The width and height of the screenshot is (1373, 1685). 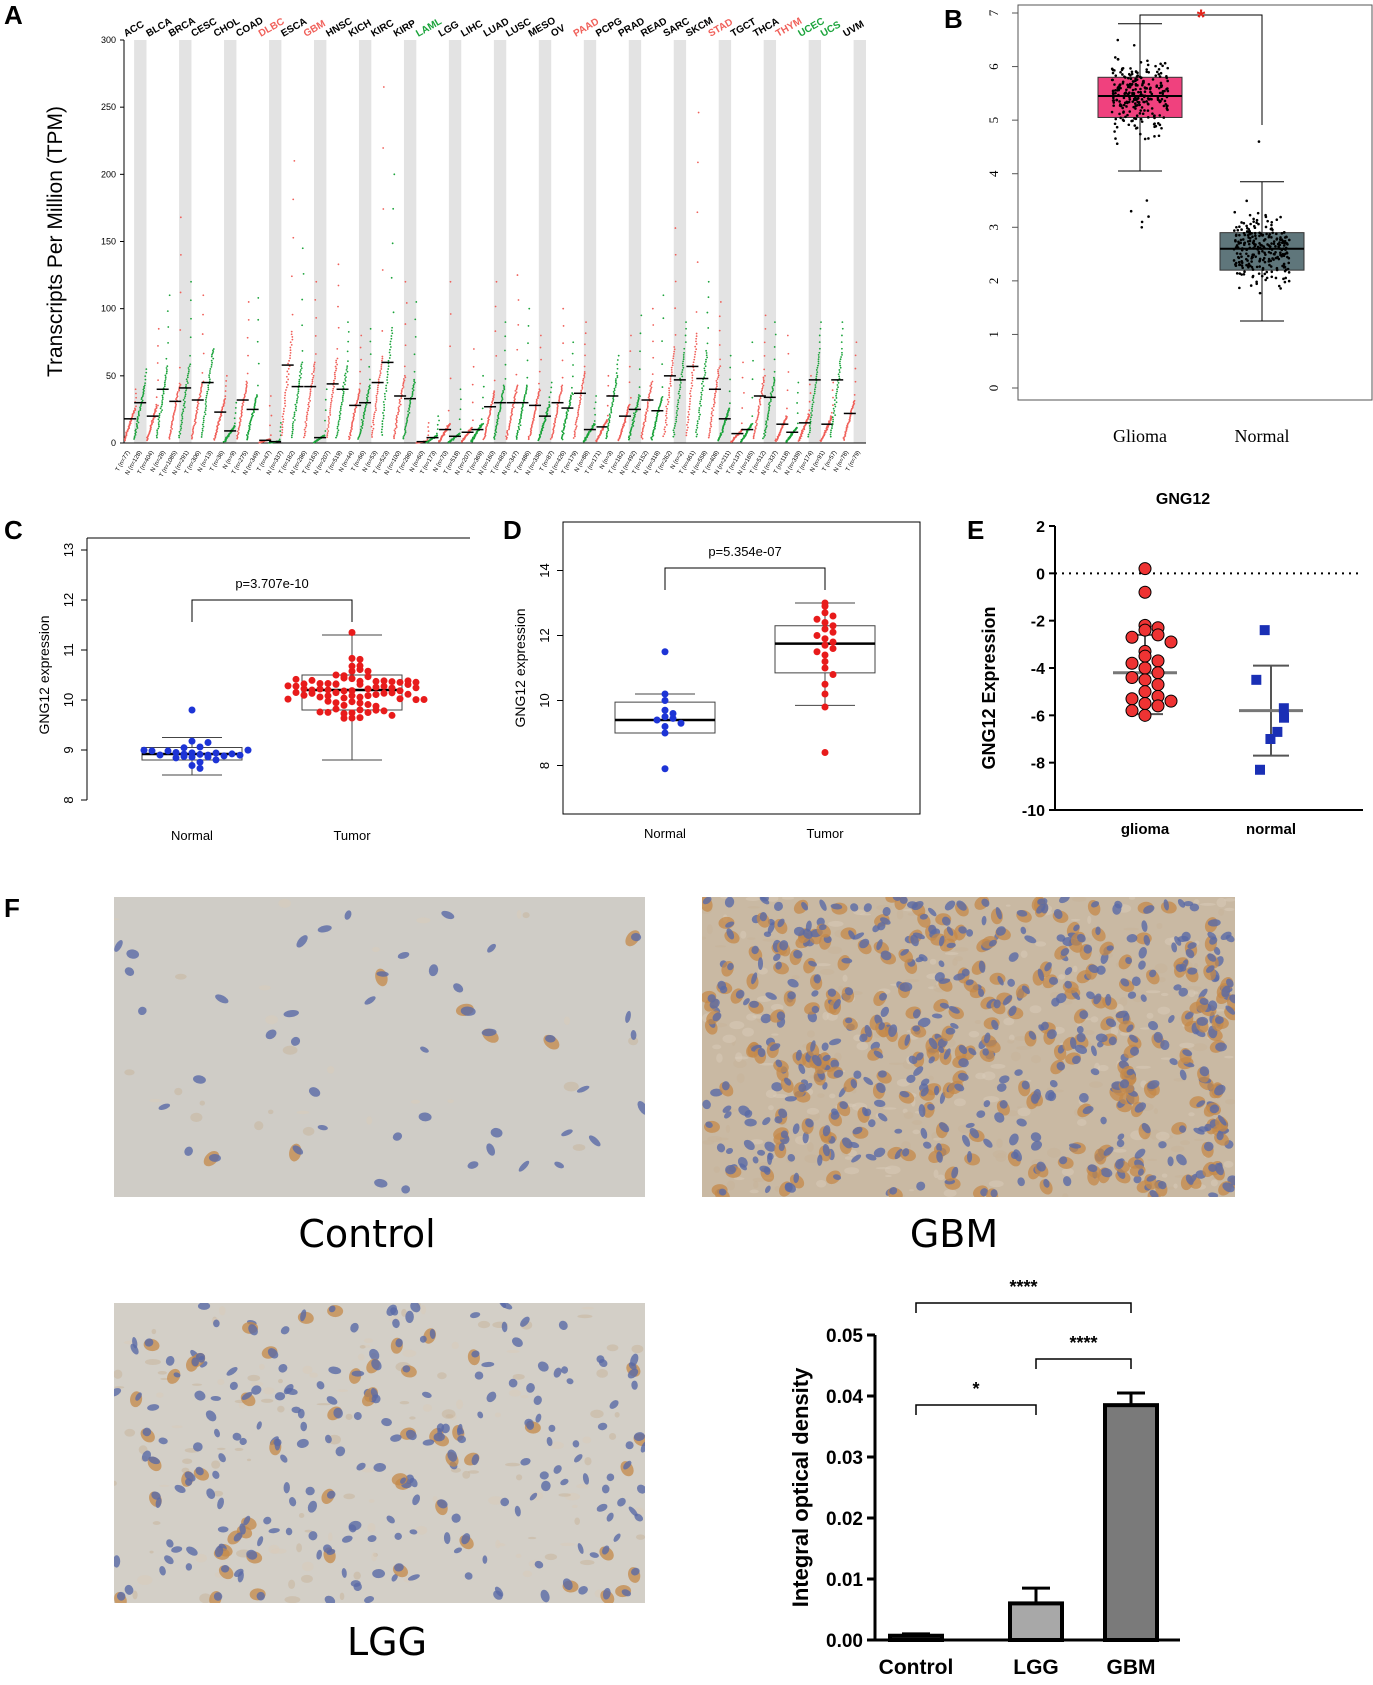 What do you see at coordinates (1145, 656) in the screenshot?
I see `glioma-point` at bounding box center [1145, 656].